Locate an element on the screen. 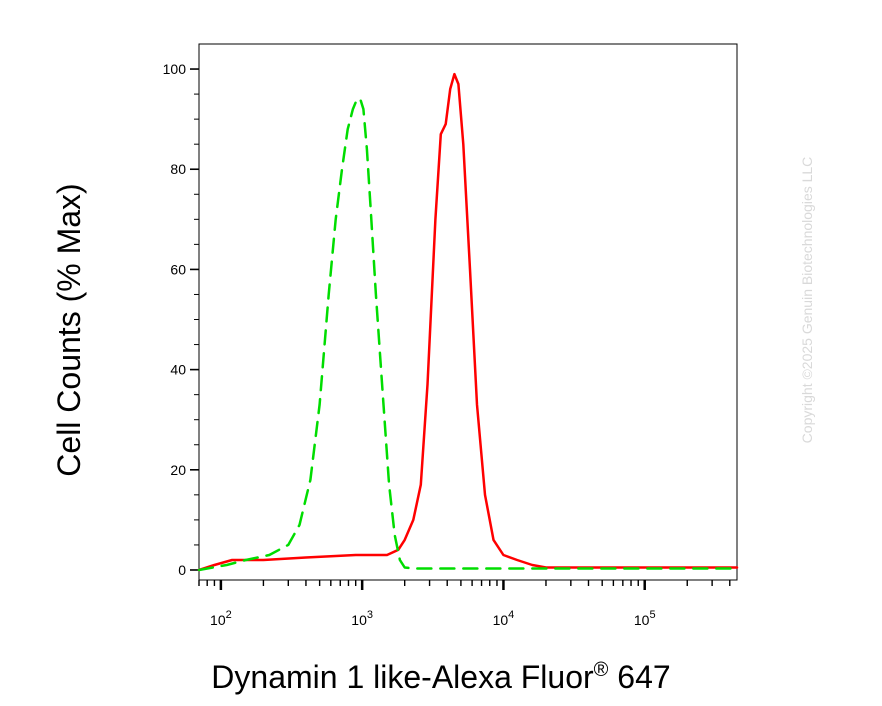  x-axis-title-superscript: ® is located at coordinates (601, 670).